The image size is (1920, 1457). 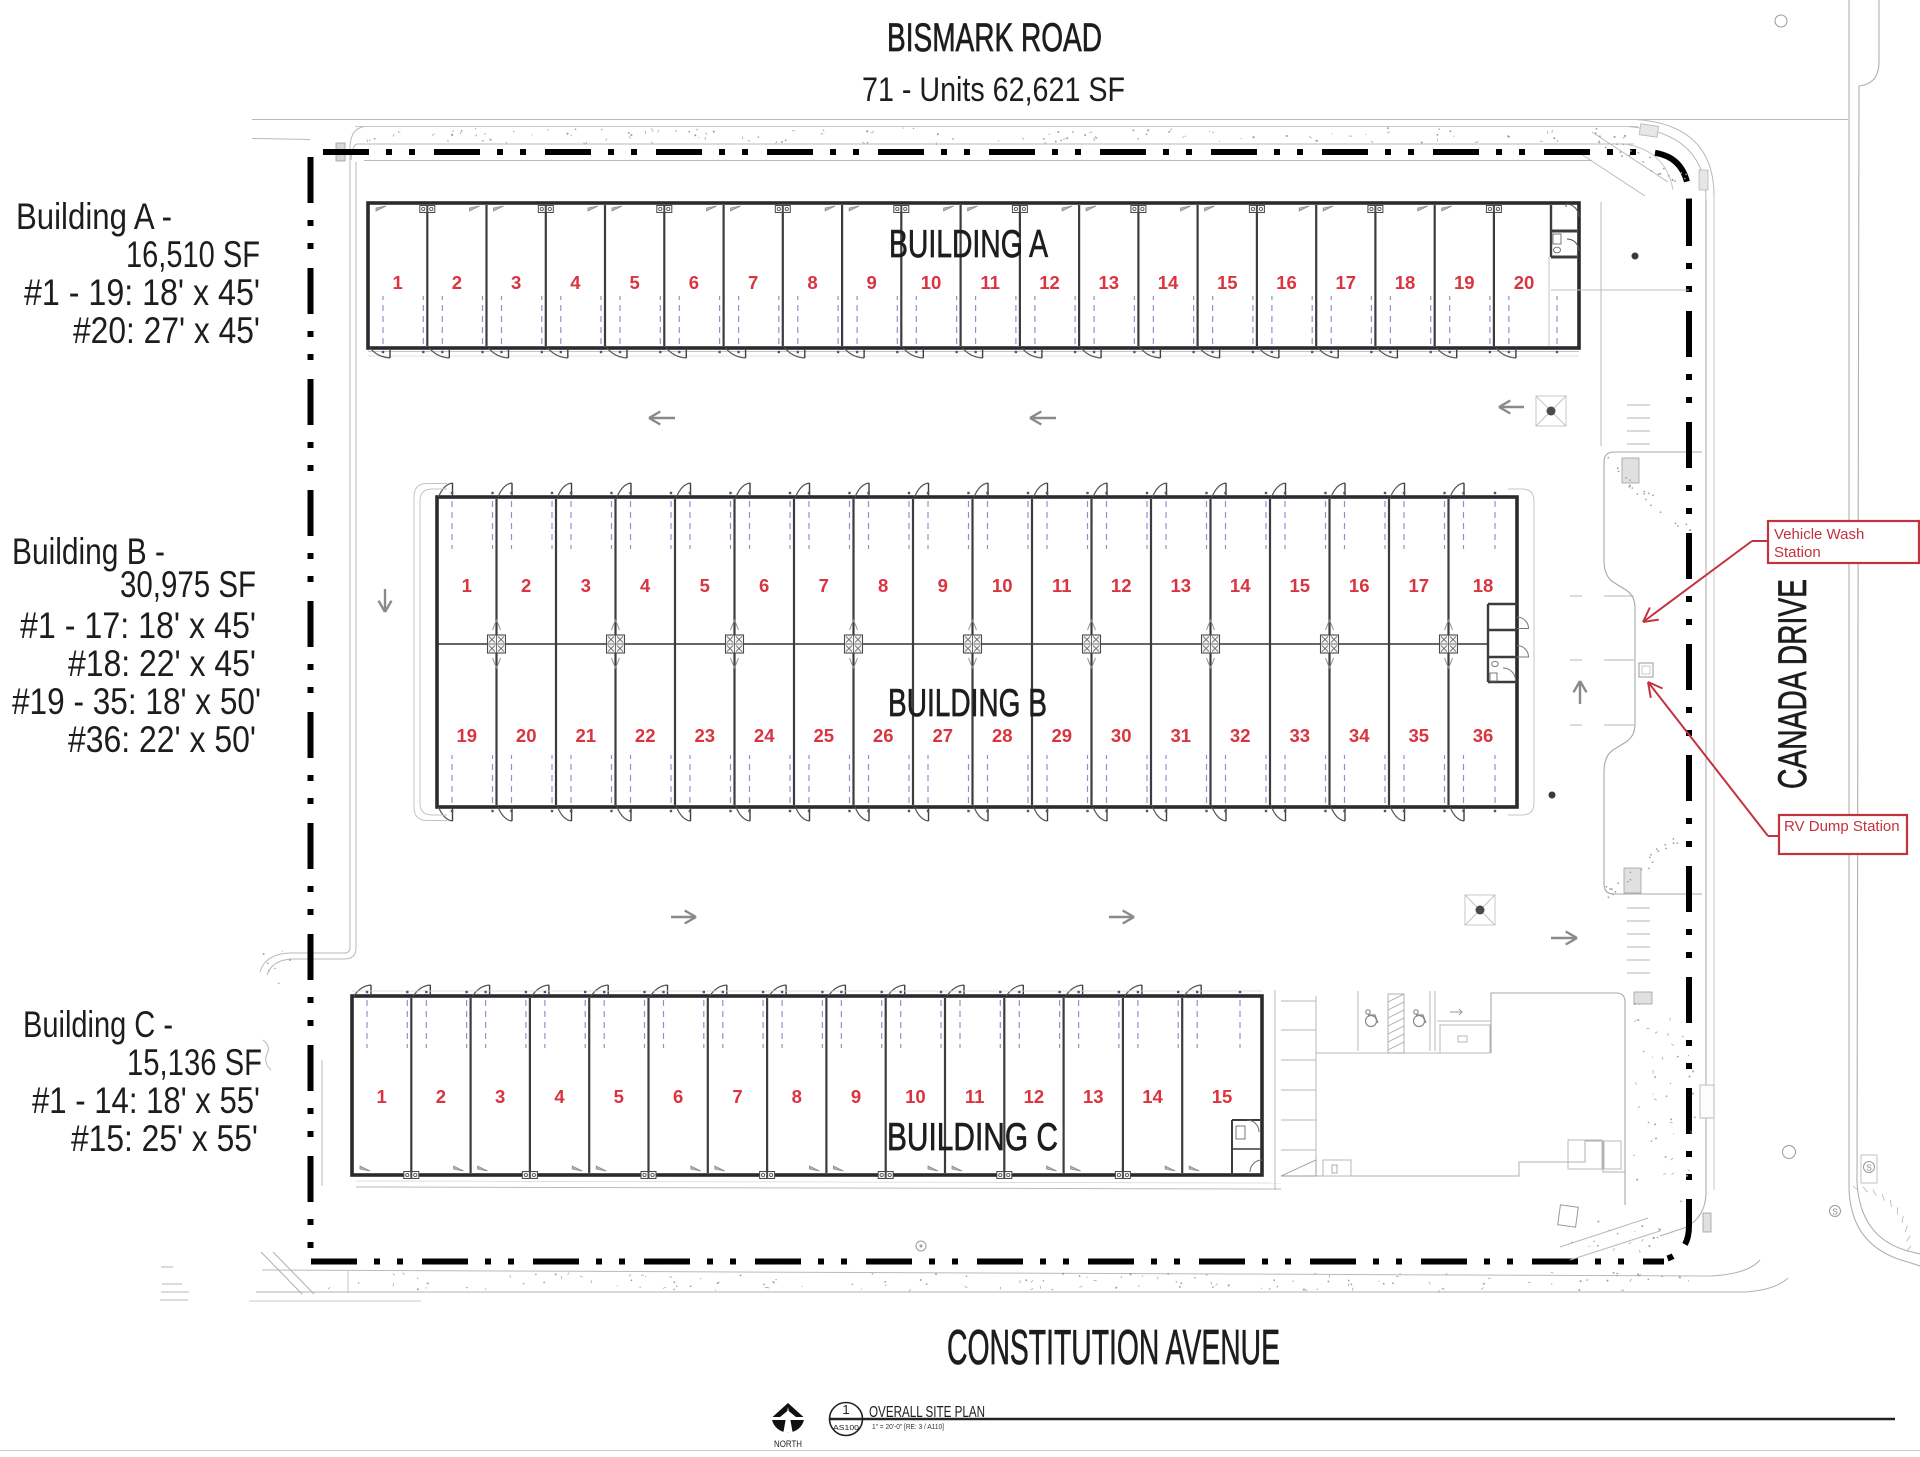 I want to click on svg-text: 15,136 SF, so click(x=194, y=1062).